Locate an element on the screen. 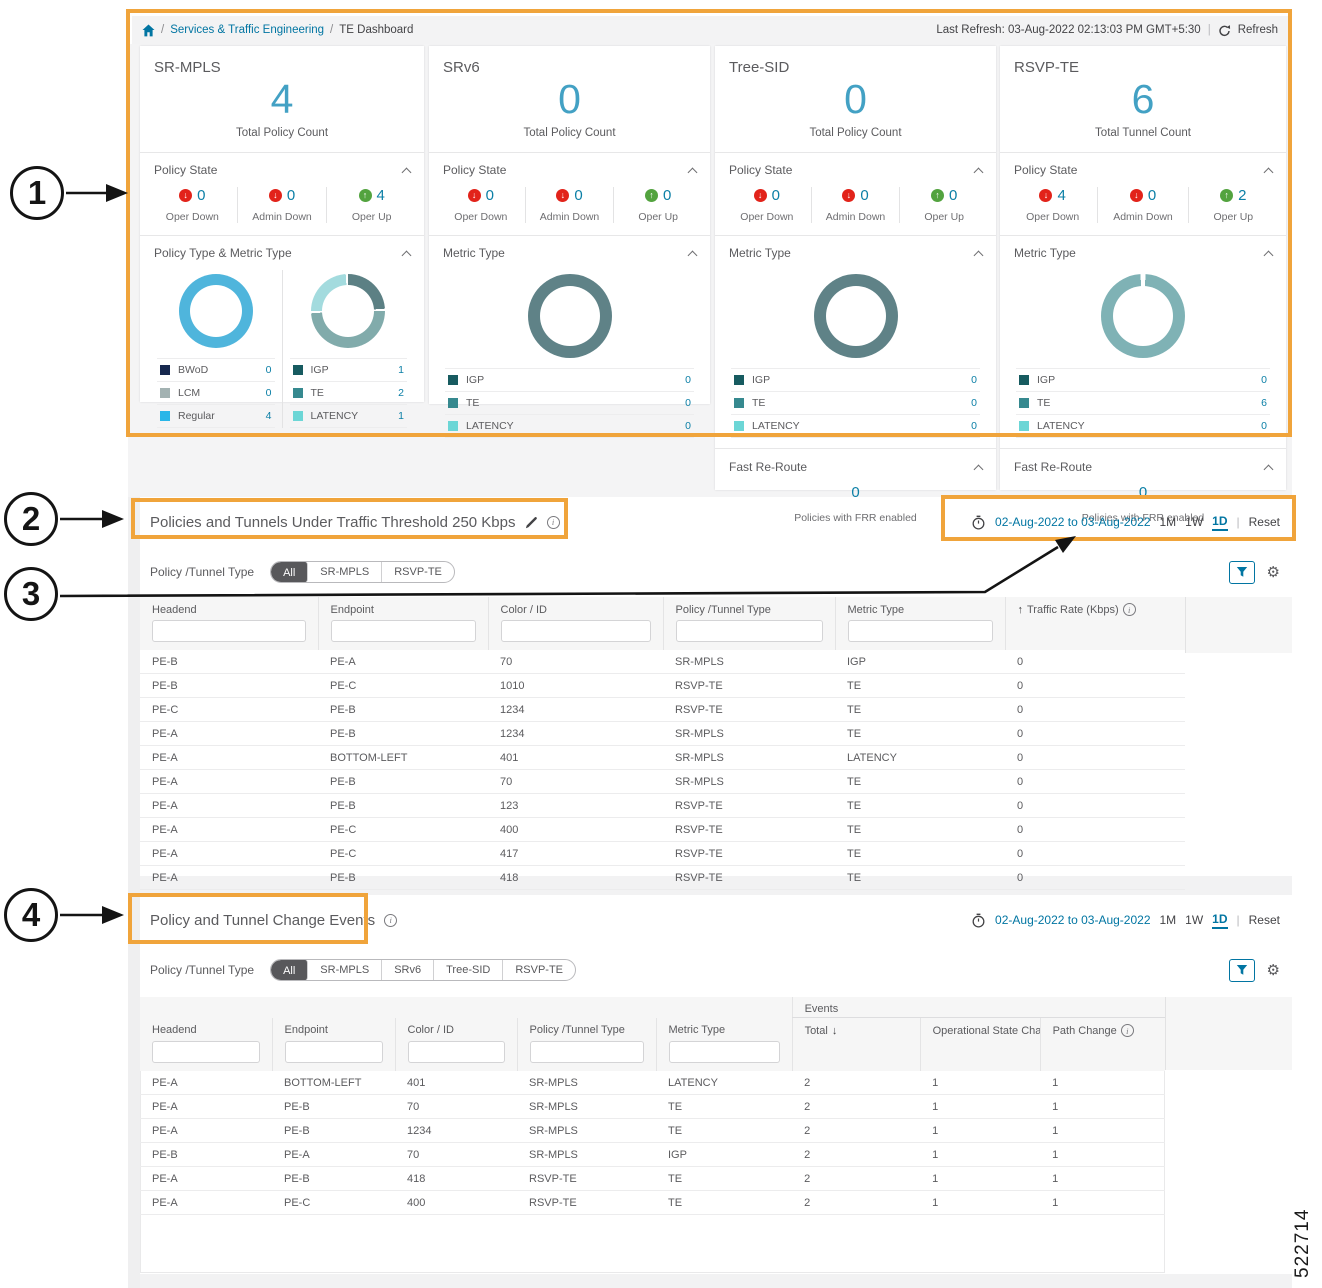 This screenshot has height=1288, width=1322. legend-row: LATENCY 0 is located at coordinates (569, 426).